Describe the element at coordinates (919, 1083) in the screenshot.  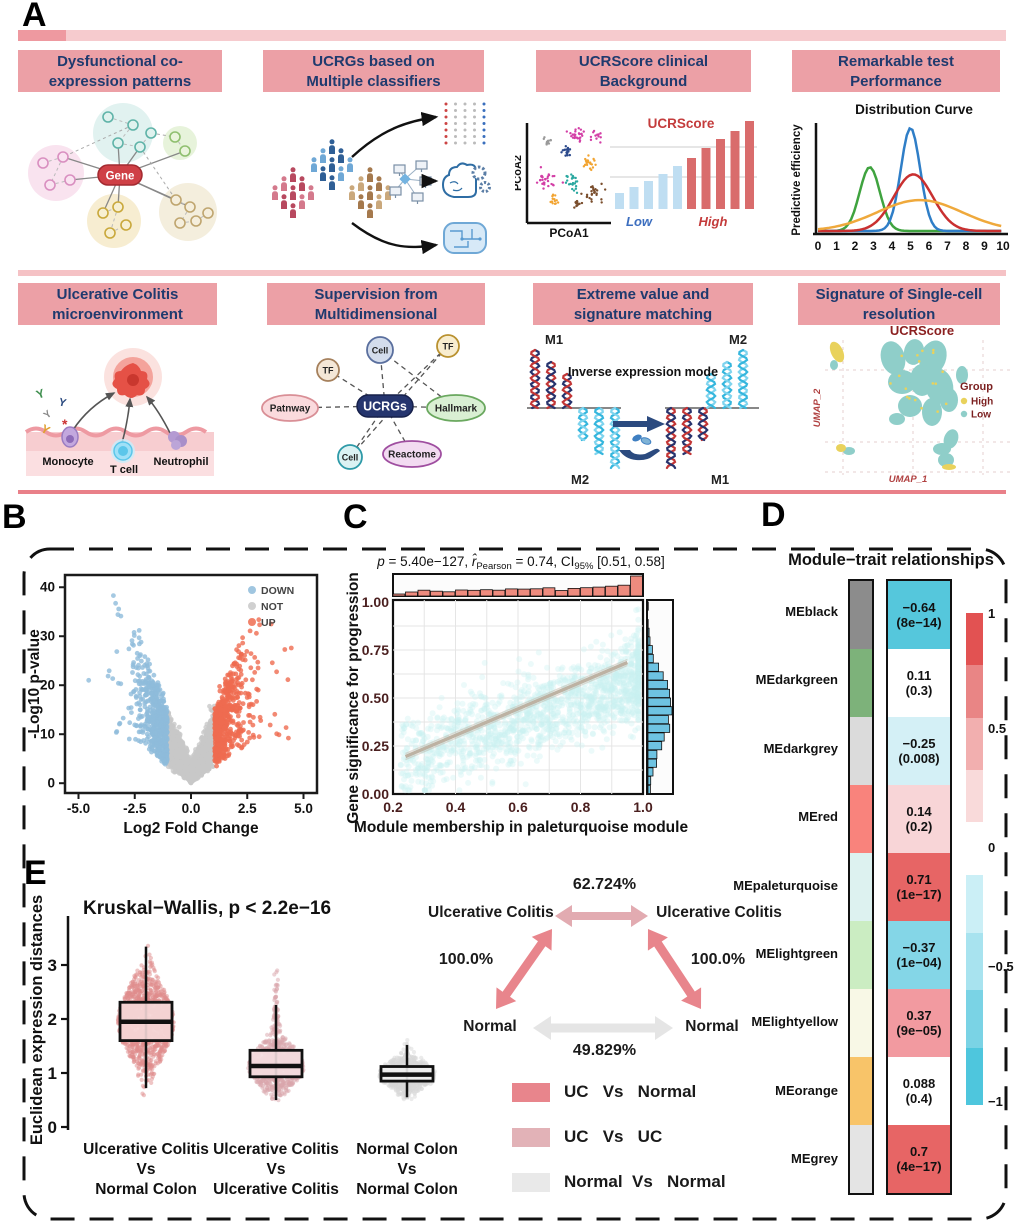
I see `correlation-value: 0.088` at that location.